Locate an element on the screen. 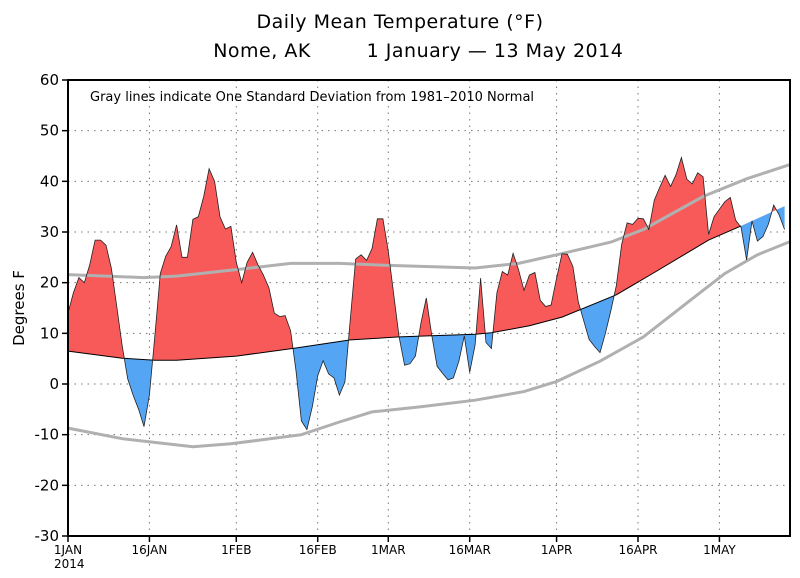 This screenshot has height=578, width=800. chart-subtitle-location: Nome, AK is located at coordinates (262, 51).